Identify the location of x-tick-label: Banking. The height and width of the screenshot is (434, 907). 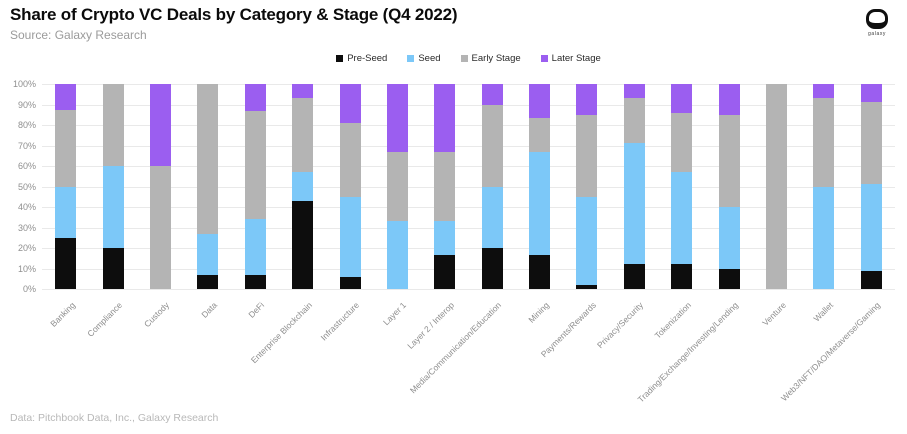
(62, 314).